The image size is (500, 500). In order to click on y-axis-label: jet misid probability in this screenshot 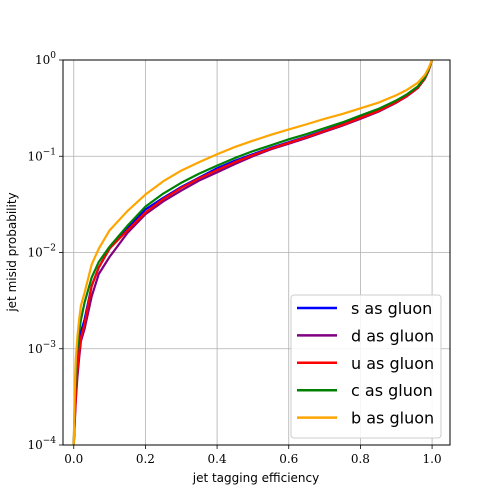, I will do `click(12, 252)`.